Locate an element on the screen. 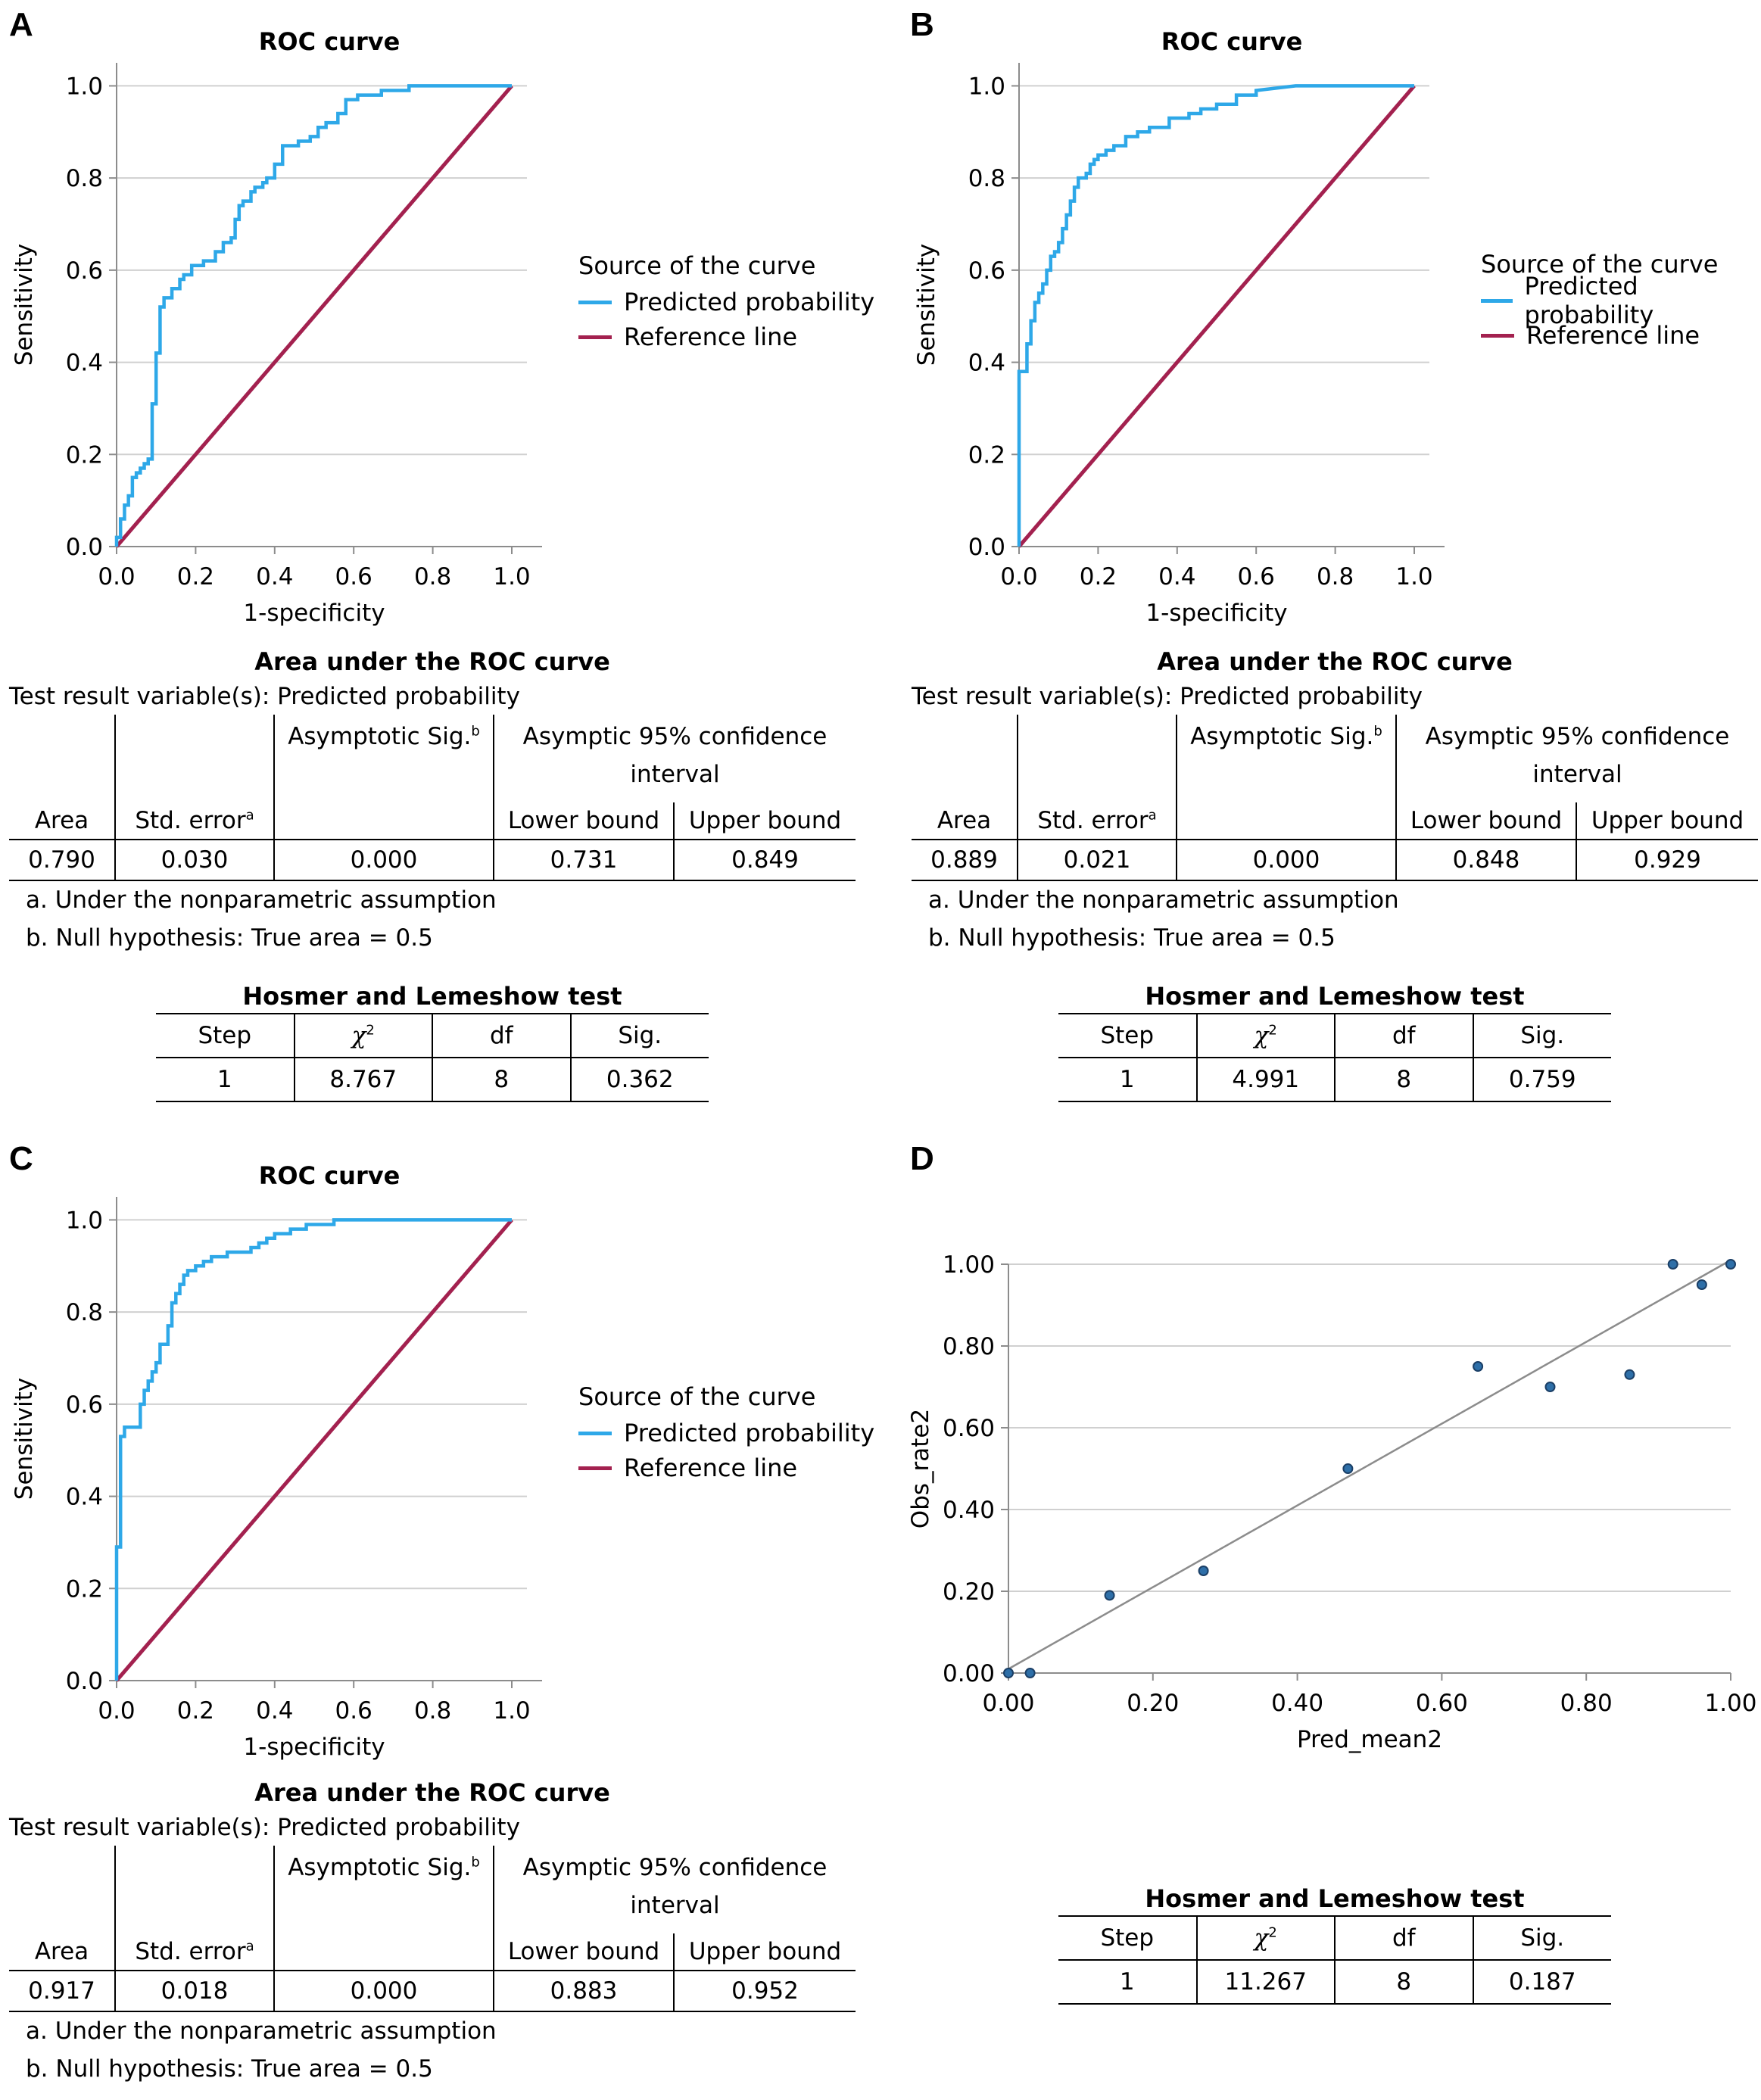 This screenshot has height=2100, width=1761. x-tick-label: 0.60 is located at coordinates (1442, 1703).